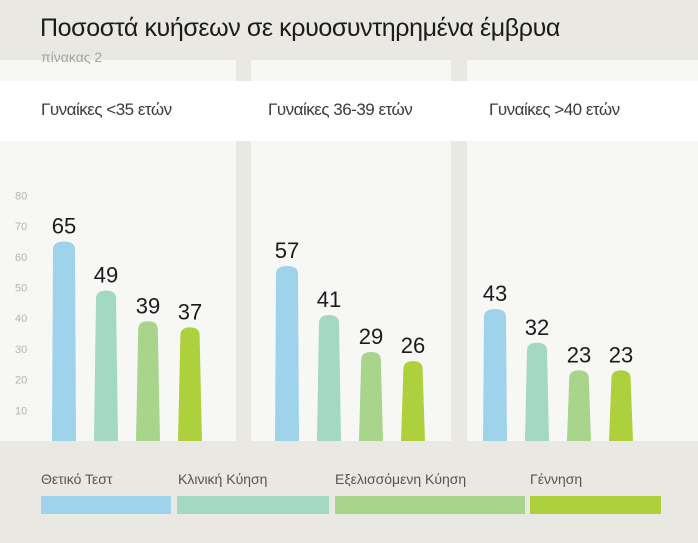 This screenshot has height=543, width=698. What do you see at coordinates (595, 505) in the screenshot?
I see `legend-swatch-birth` at bounding box center [595, 505].